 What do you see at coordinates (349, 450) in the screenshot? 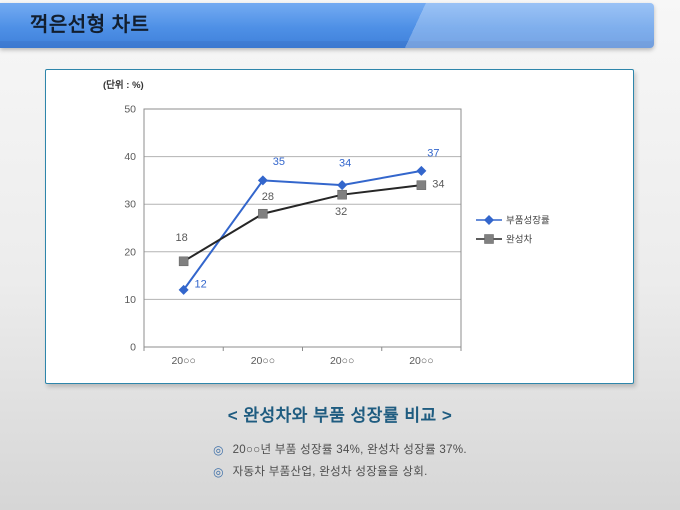
I see `bullet-text: 20○○년 부품 성장률 34%, 완성차 성장률 37%.` at bounding box center [349, 450].